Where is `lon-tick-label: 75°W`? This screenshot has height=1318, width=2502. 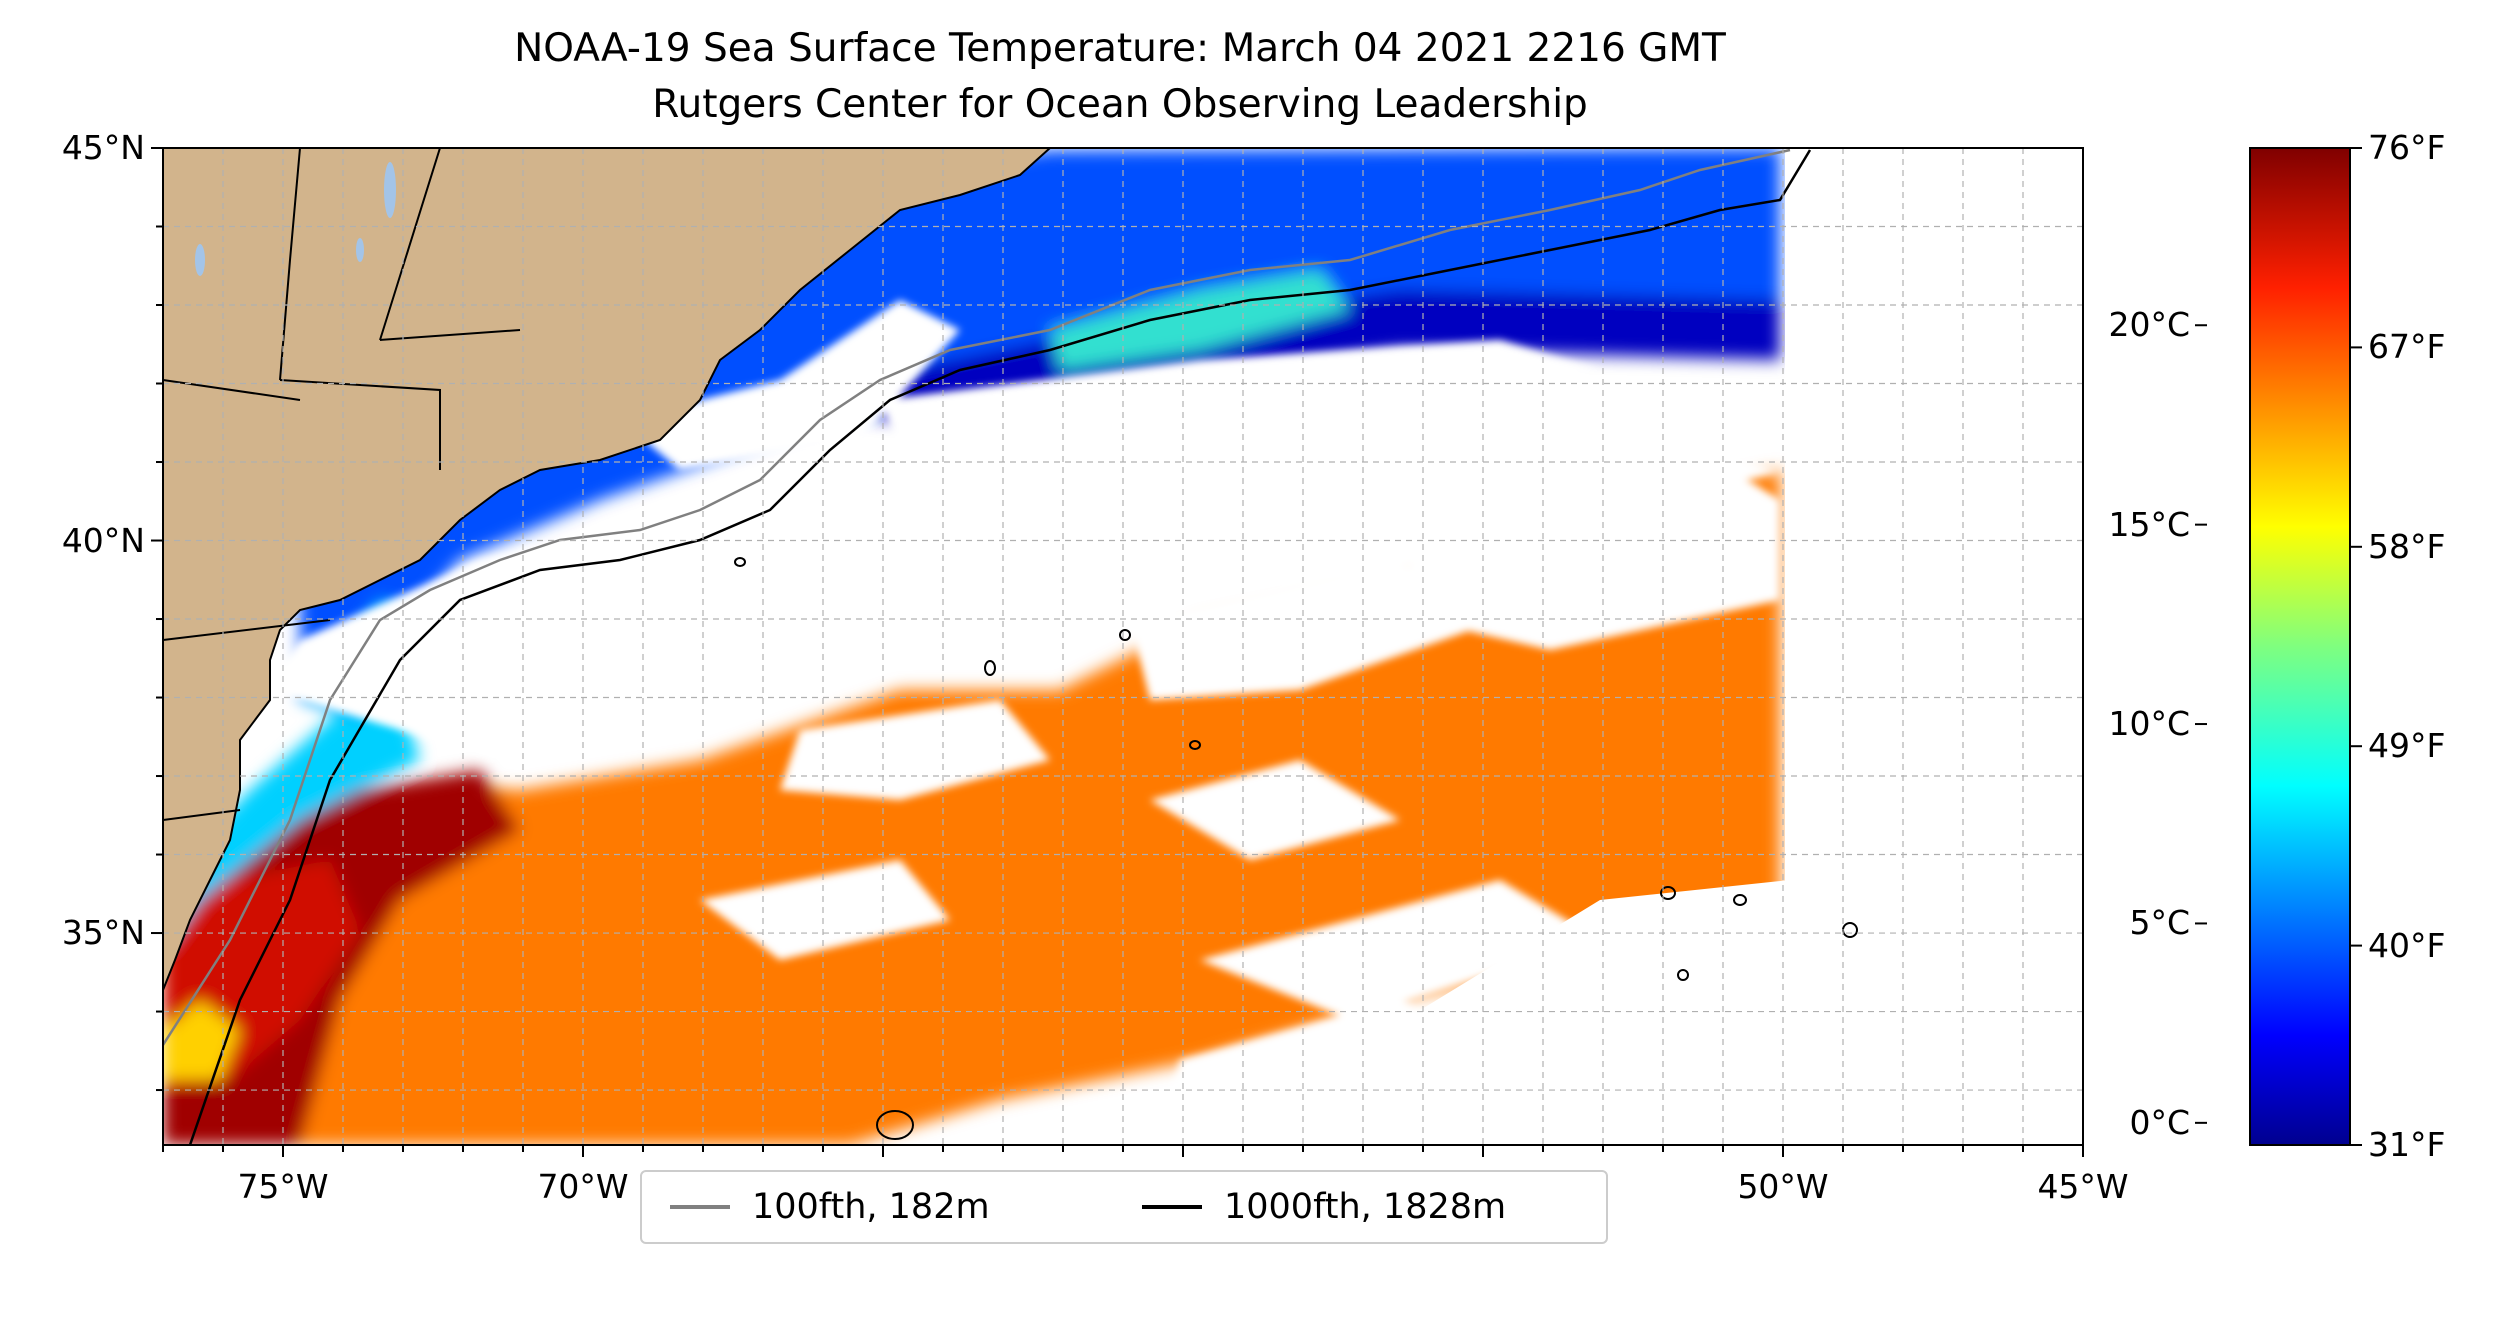 lon-tick-label: 75°W is located at coordinates (283, 1186).